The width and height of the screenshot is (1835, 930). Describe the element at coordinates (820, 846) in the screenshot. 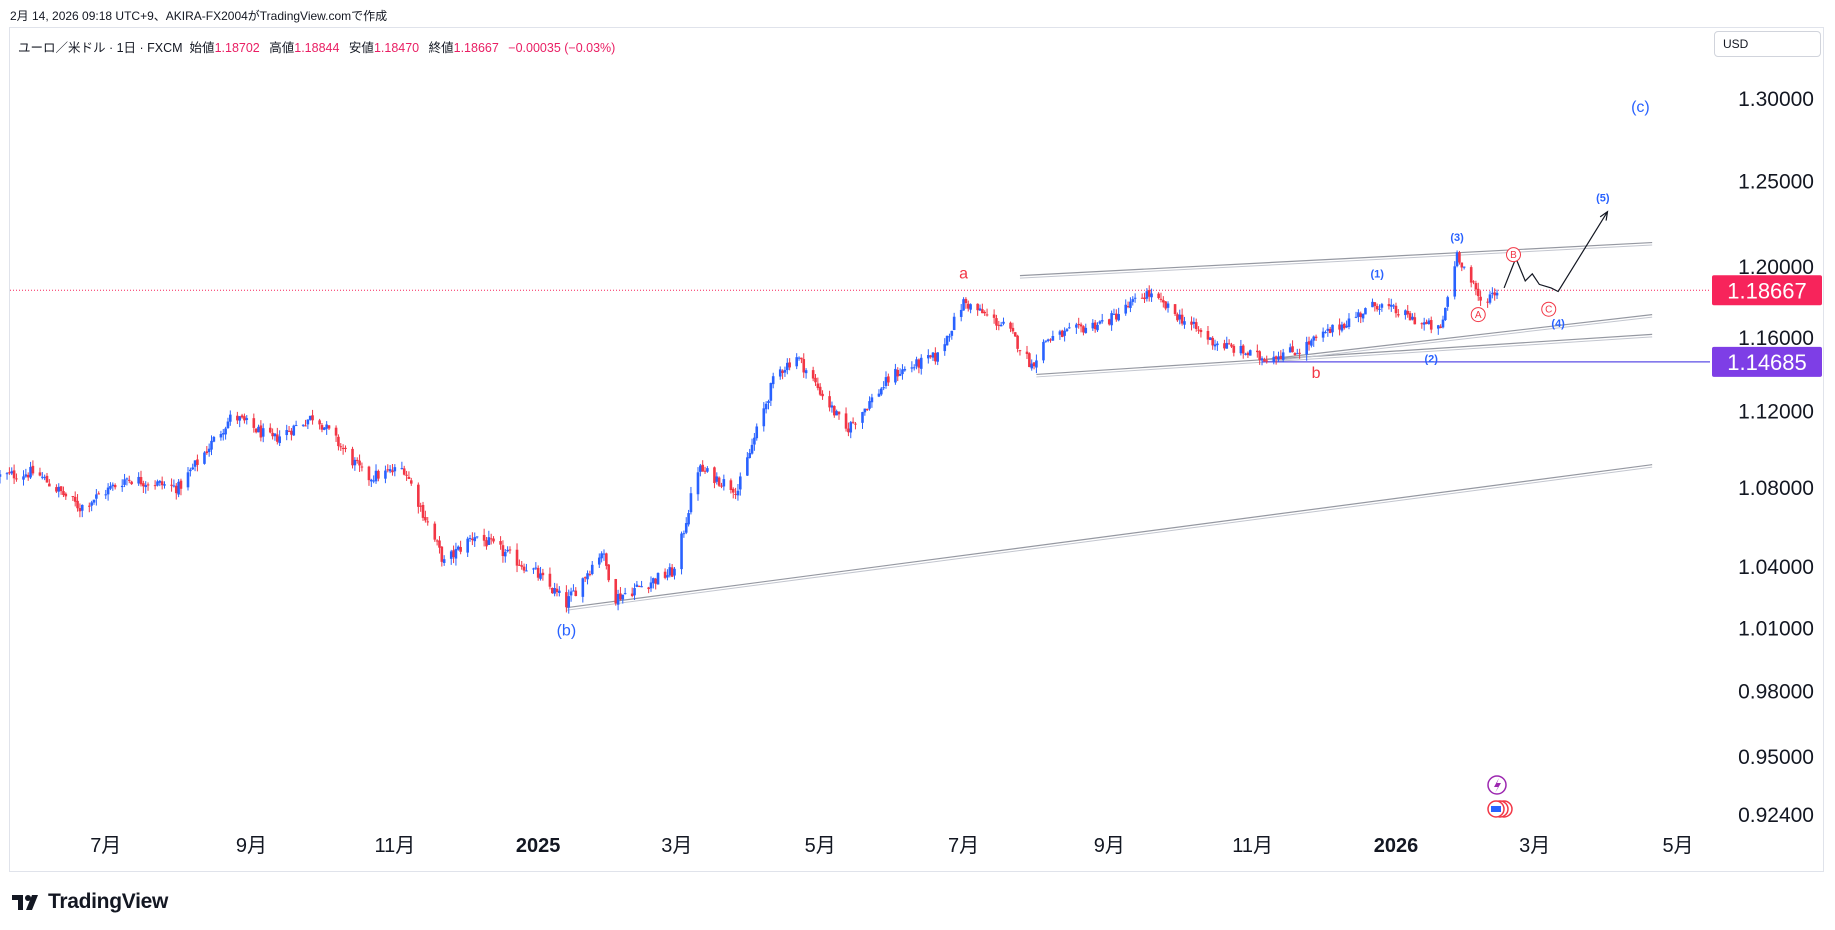

I see `time-tick-5: 5月` at that location.